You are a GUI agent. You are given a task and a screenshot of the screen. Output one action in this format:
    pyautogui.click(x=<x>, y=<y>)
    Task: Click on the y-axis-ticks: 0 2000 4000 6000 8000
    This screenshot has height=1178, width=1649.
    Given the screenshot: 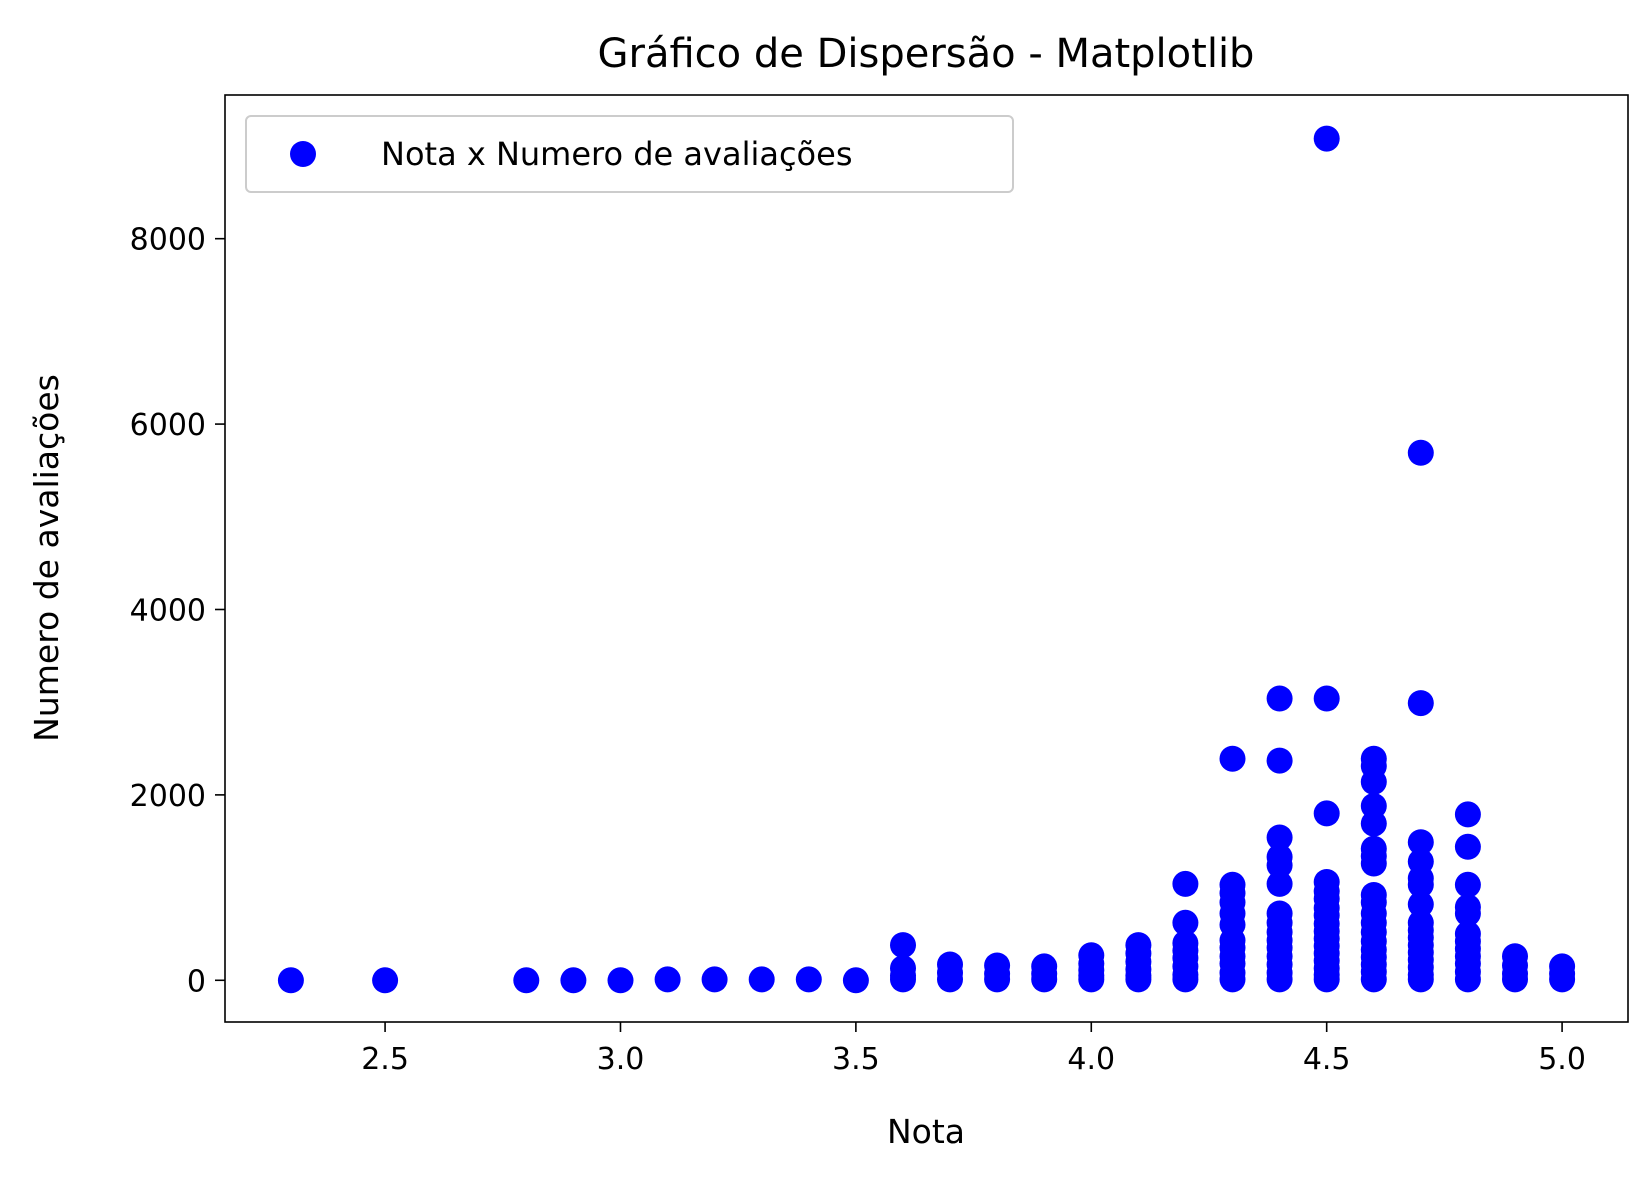 What is the action you would take?
    pyautogui.click(x=177, y=611)
    